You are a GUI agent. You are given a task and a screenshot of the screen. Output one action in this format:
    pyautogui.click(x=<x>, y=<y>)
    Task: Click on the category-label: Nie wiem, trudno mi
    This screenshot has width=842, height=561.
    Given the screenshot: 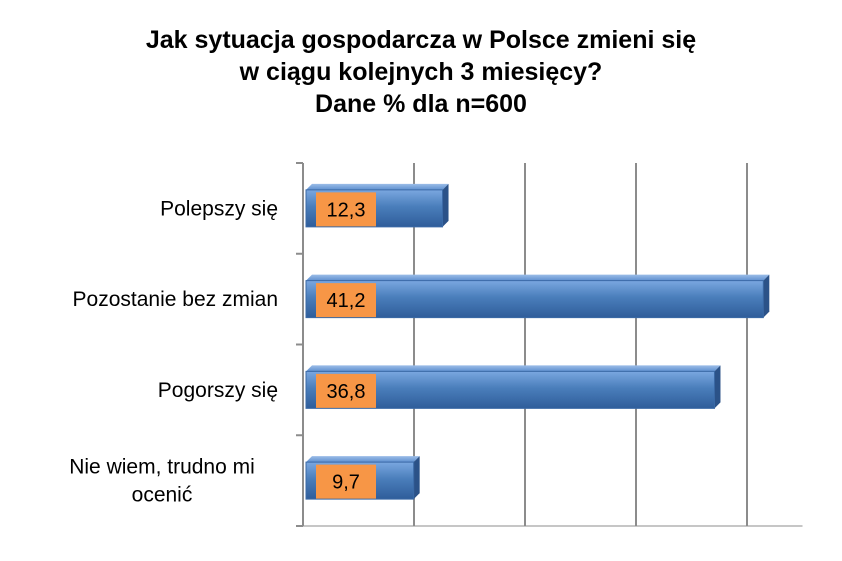 What is the action you would take?
    pyautogui.click(x=162, y=467)
    